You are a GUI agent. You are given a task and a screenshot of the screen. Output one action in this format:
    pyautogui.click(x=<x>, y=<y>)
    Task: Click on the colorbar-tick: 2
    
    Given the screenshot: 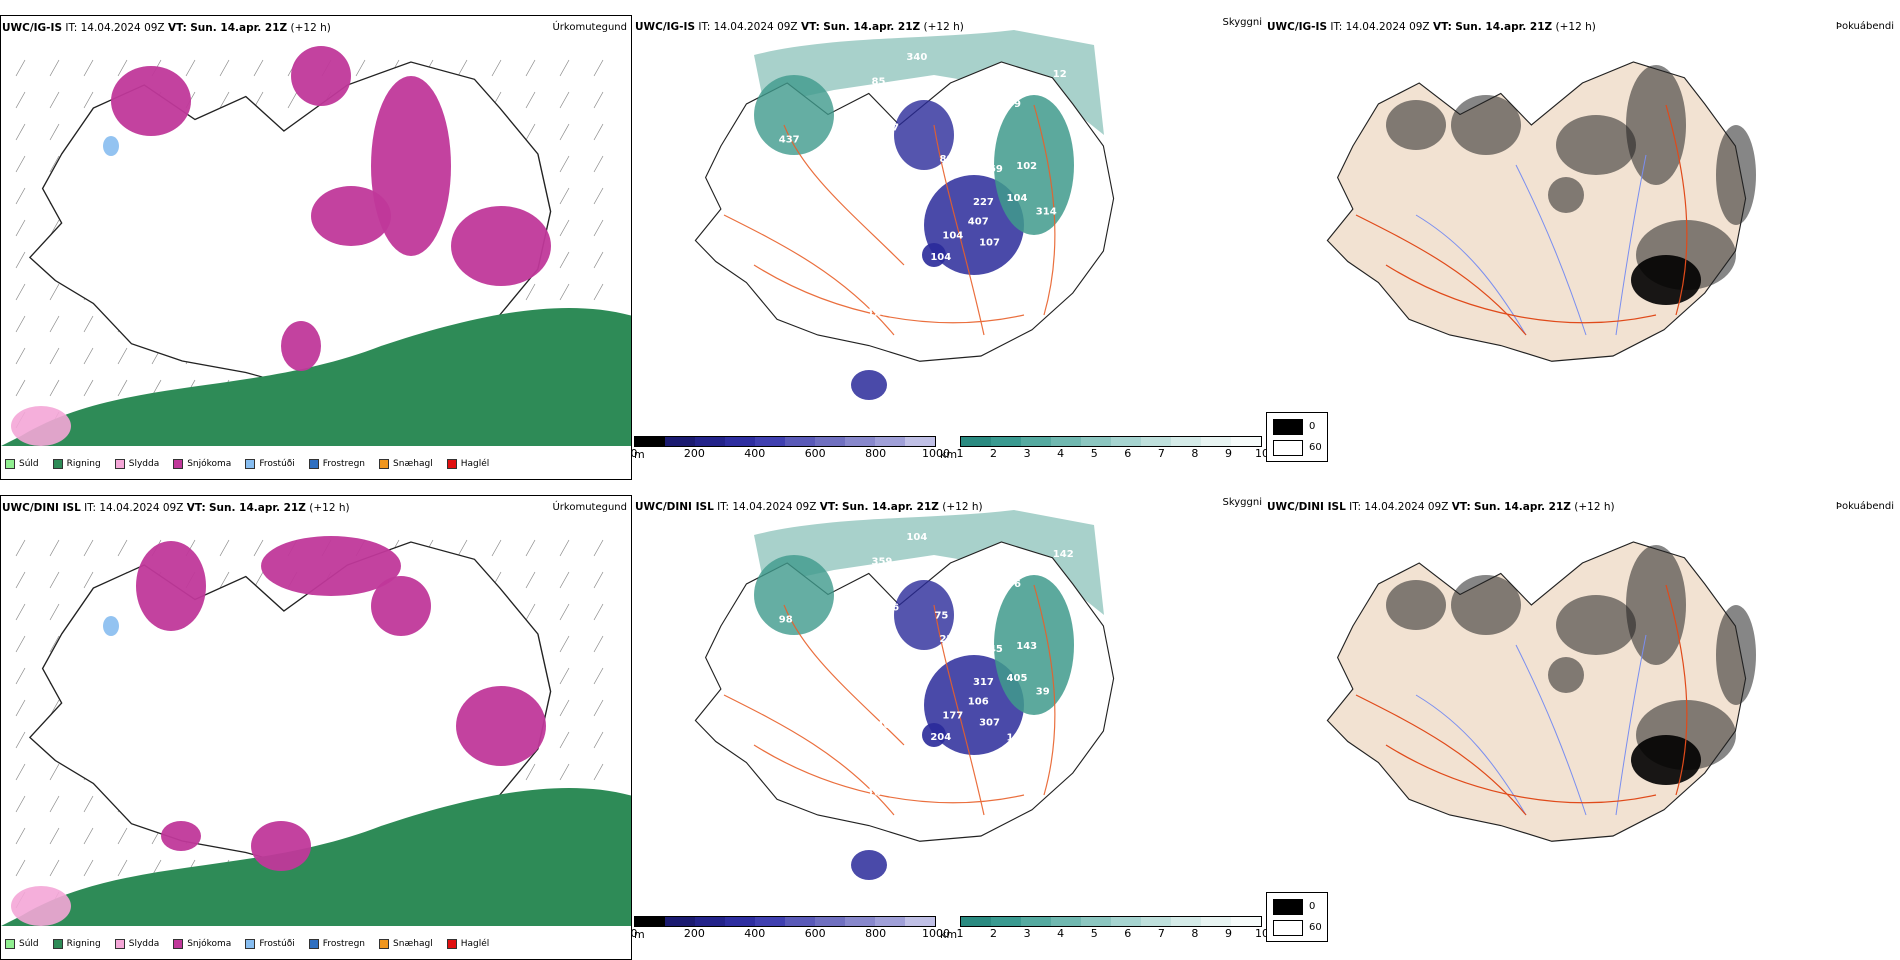 What is the action you would take?
    pyautogui.click(x=994, y=933)
    